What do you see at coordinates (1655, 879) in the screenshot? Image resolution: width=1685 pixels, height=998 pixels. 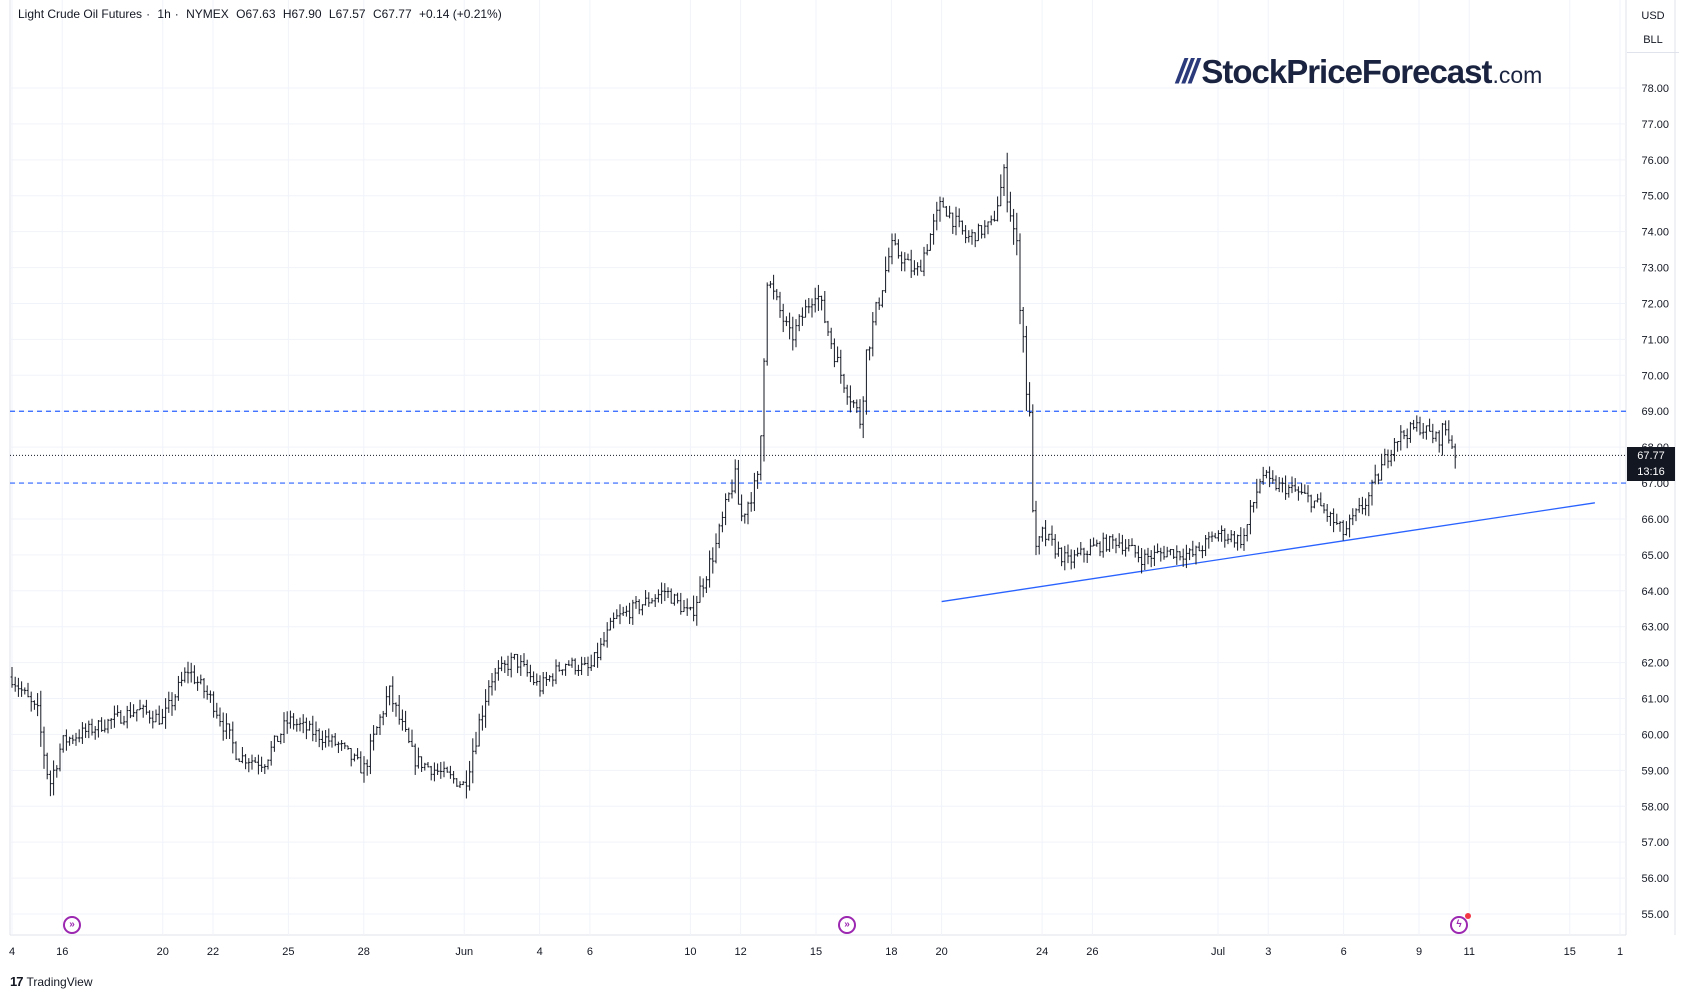 I see `y-tick-label: 56.00` at bounding box center [1655, 879].